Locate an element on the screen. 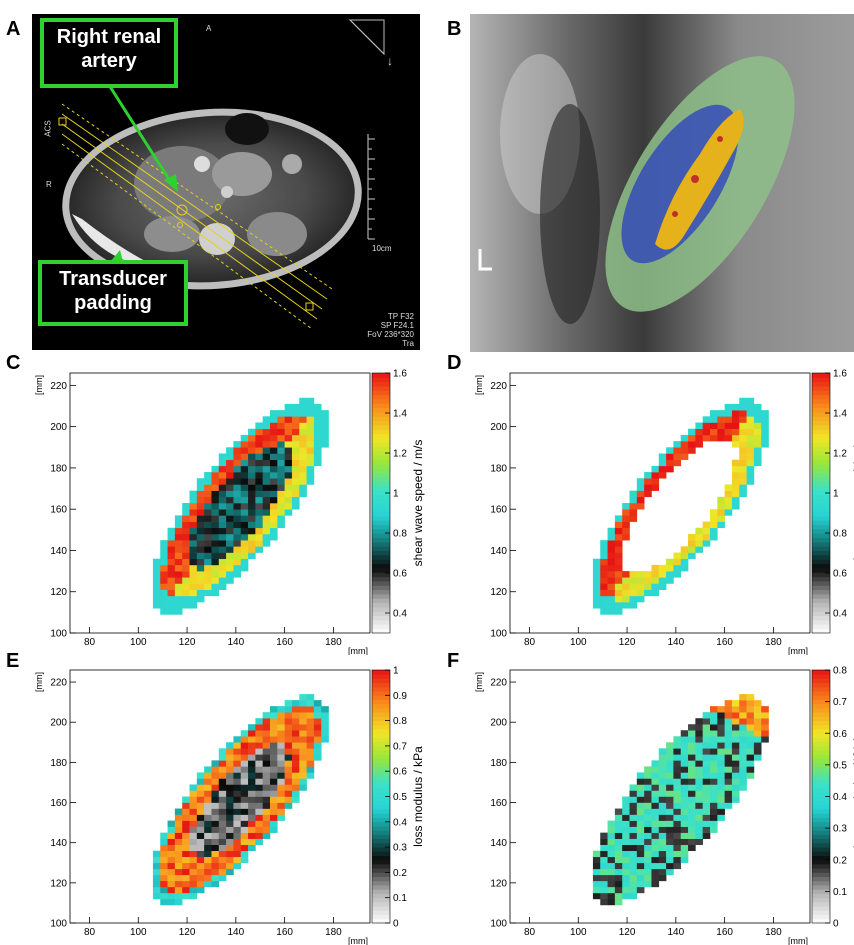  y-tick-label: 160 is located at coordinates (498, 803).